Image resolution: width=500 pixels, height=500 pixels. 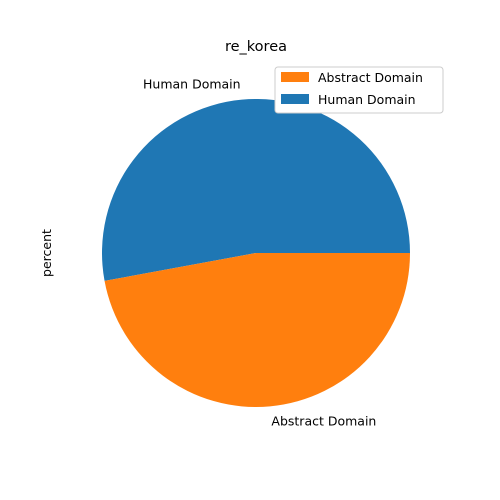 I want to click on legend-frame, so click(x=359, y=90).